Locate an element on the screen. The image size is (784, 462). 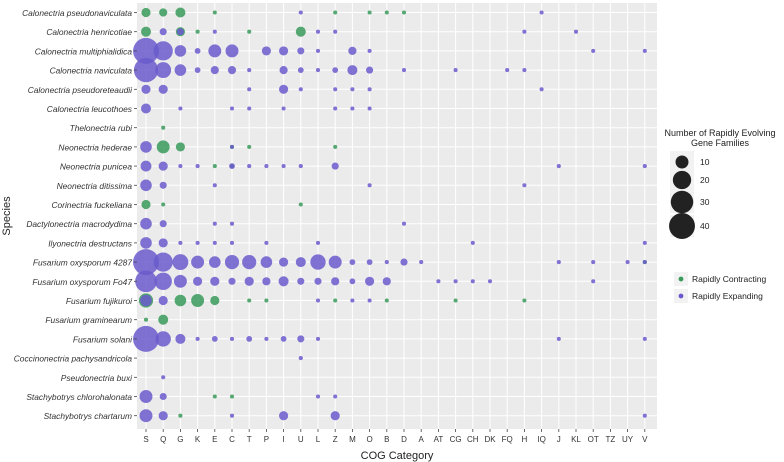
x-tick-label: FQ is located at coordinates (507, 439).